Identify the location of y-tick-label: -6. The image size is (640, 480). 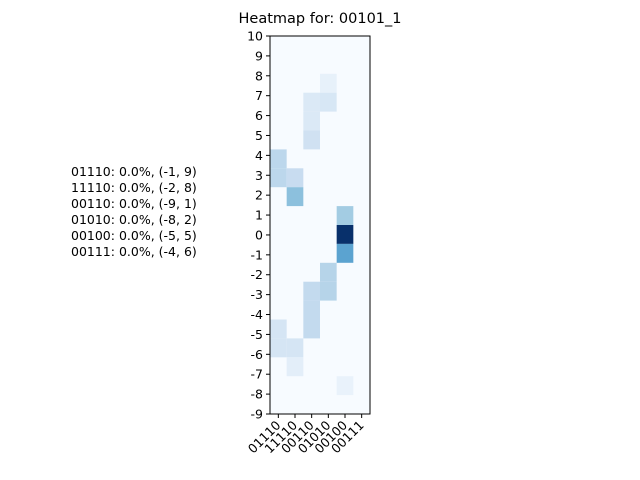
(257, 354).